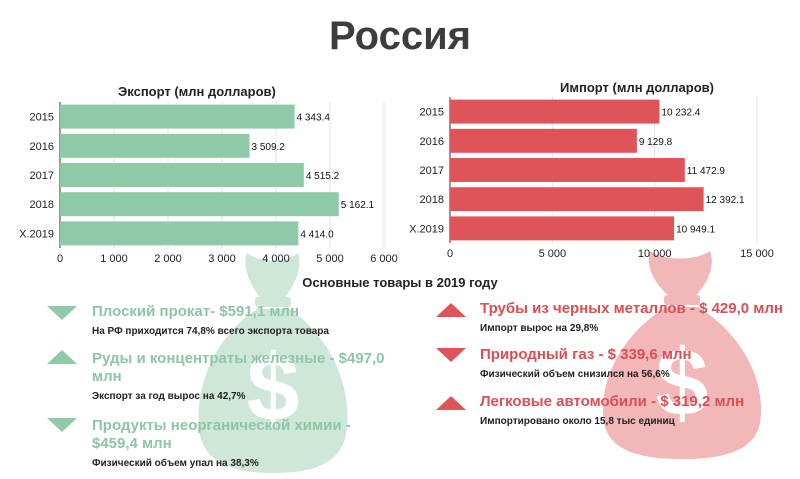  What do you see at coordinates (197, 91) in the screenshot?
I see `export-chart-title: Экспорт (млн долларов)` at bounding box center [197, 91].